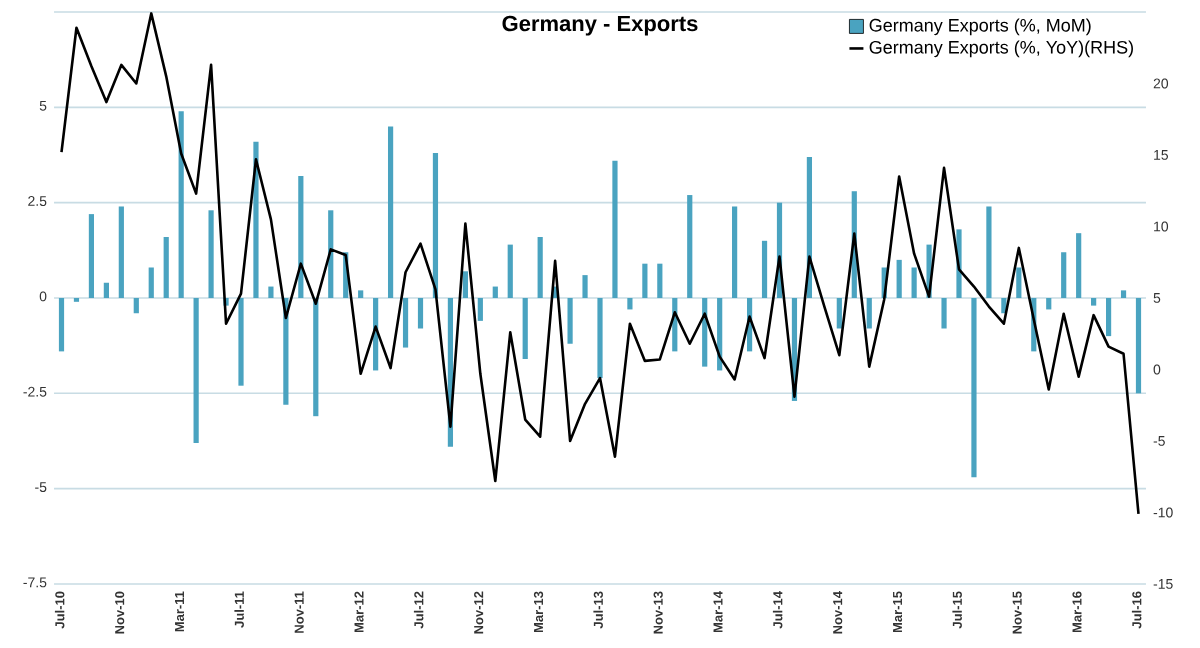 The image size is (1200, 648). What do you see at coordinates (600, 25) in the screenshot?
I see `chart-title: Germany - Exports` at bounding box center [600, 25].